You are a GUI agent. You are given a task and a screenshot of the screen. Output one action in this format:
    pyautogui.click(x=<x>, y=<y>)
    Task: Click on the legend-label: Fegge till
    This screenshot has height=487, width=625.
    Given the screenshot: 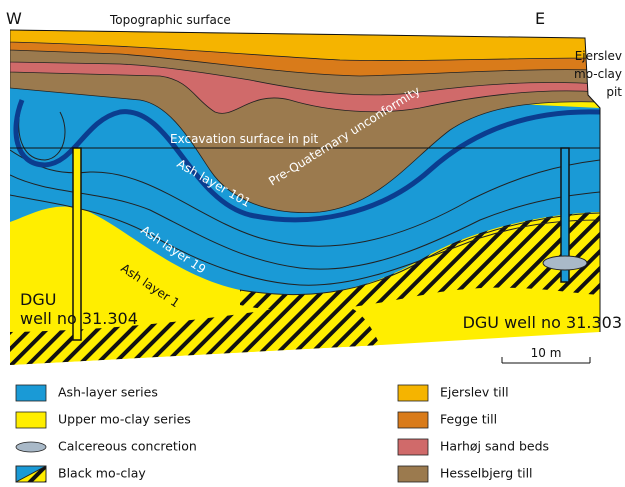 What is the action you would take?
    pyautogui.click(x=468, y=419)
    